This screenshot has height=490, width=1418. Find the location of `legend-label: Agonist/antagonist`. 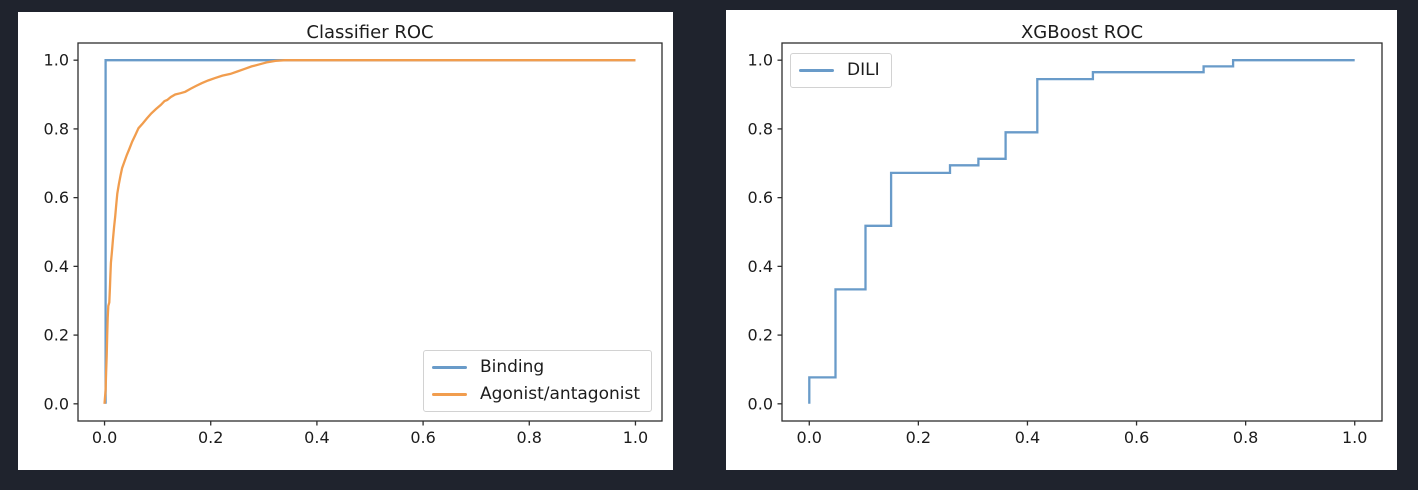

legend-label: Agonist/antagonist is located at coordinates (559, 394).